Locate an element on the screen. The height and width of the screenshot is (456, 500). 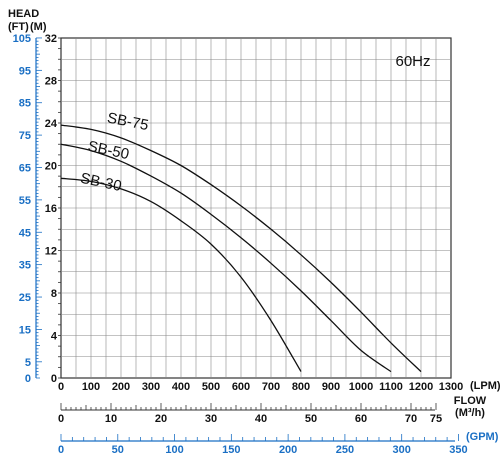
y-m-tick-label: 16 is located at coordinates (51, 209).